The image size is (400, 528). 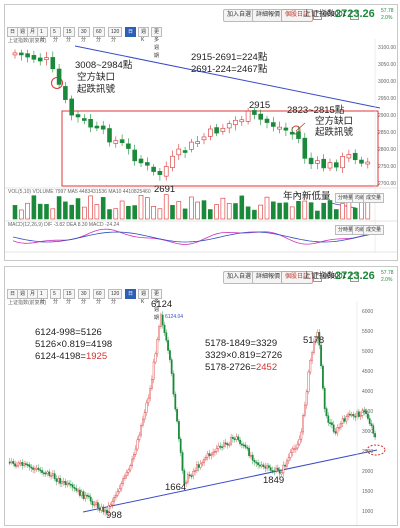 I want to click on add-watchlist-button-2: 加入自選, so click(x=239, y=277).